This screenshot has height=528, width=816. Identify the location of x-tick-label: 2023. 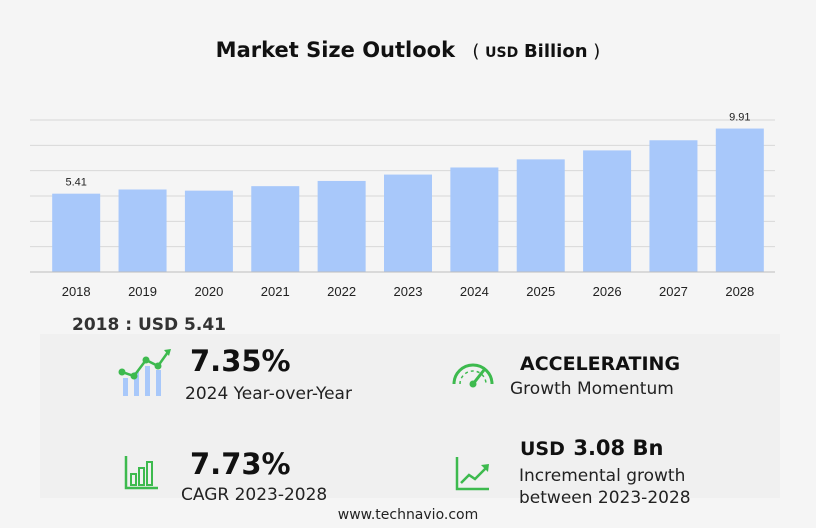
(408, 291).